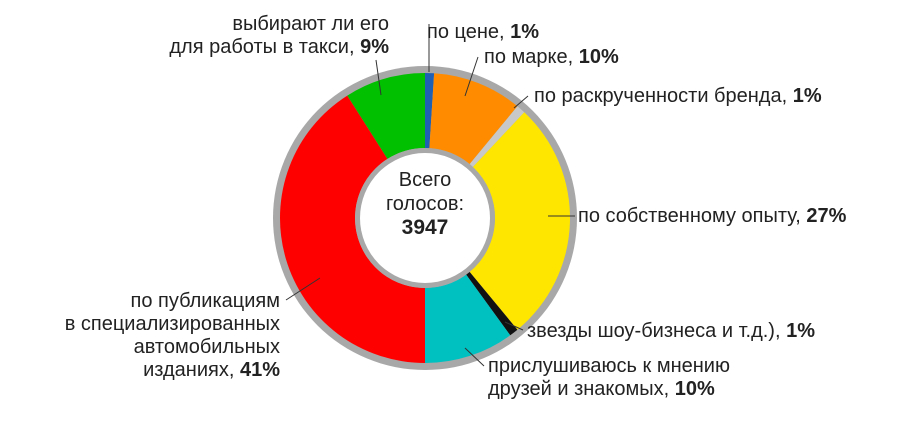  I want to click on slice-publications-label-line: изданиях, 41%, so click(172, 370).